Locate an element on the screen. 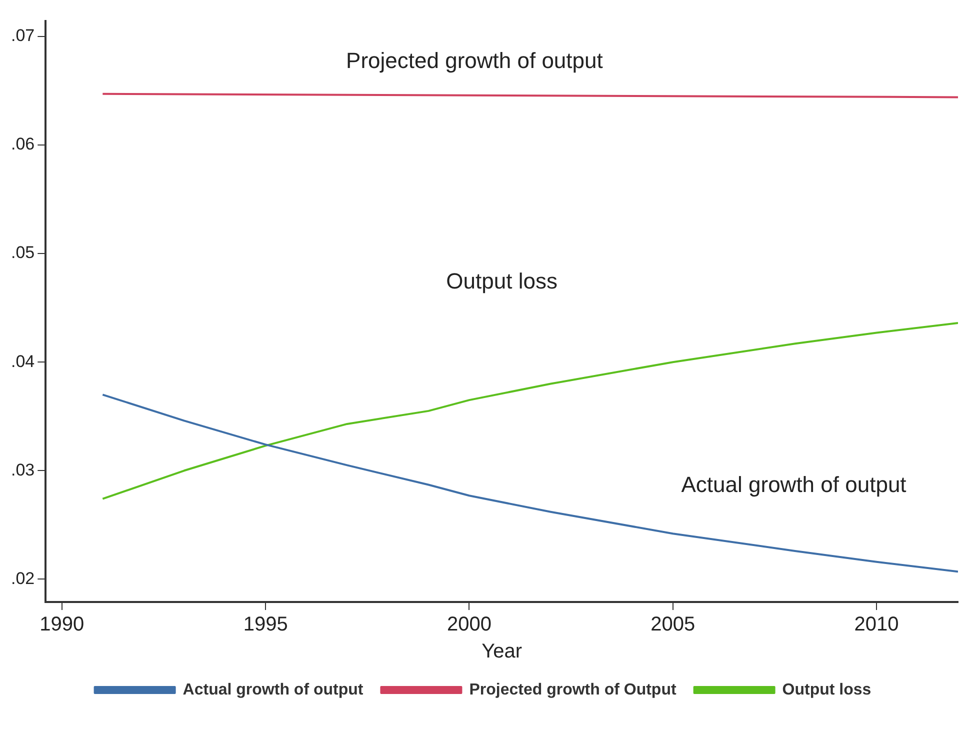  x-tick-label: 2010 is located at coordinates (876, 625).